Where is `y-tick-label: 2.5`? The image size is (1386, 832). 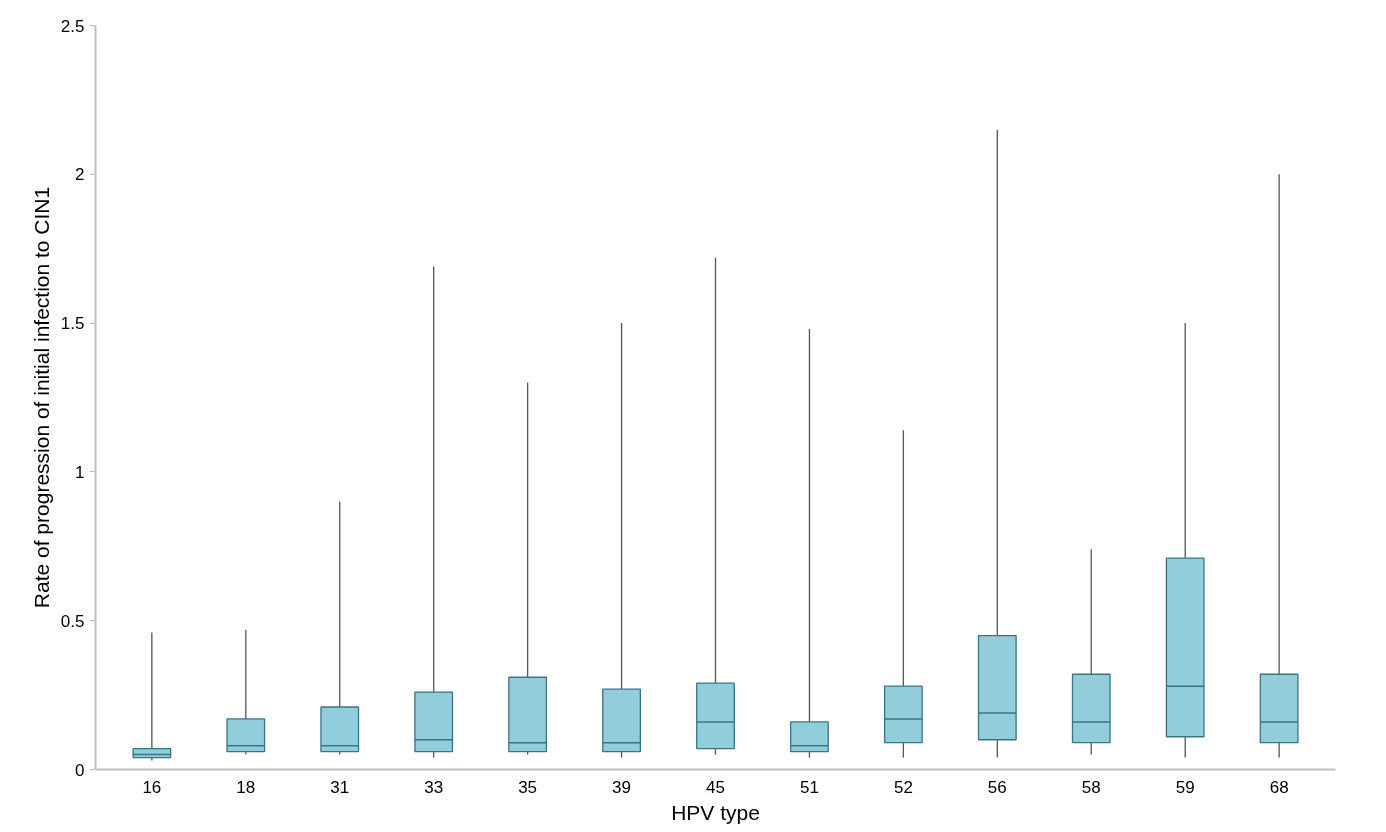
y-tick-label: 2.5 is located at coordinates (72, 26).